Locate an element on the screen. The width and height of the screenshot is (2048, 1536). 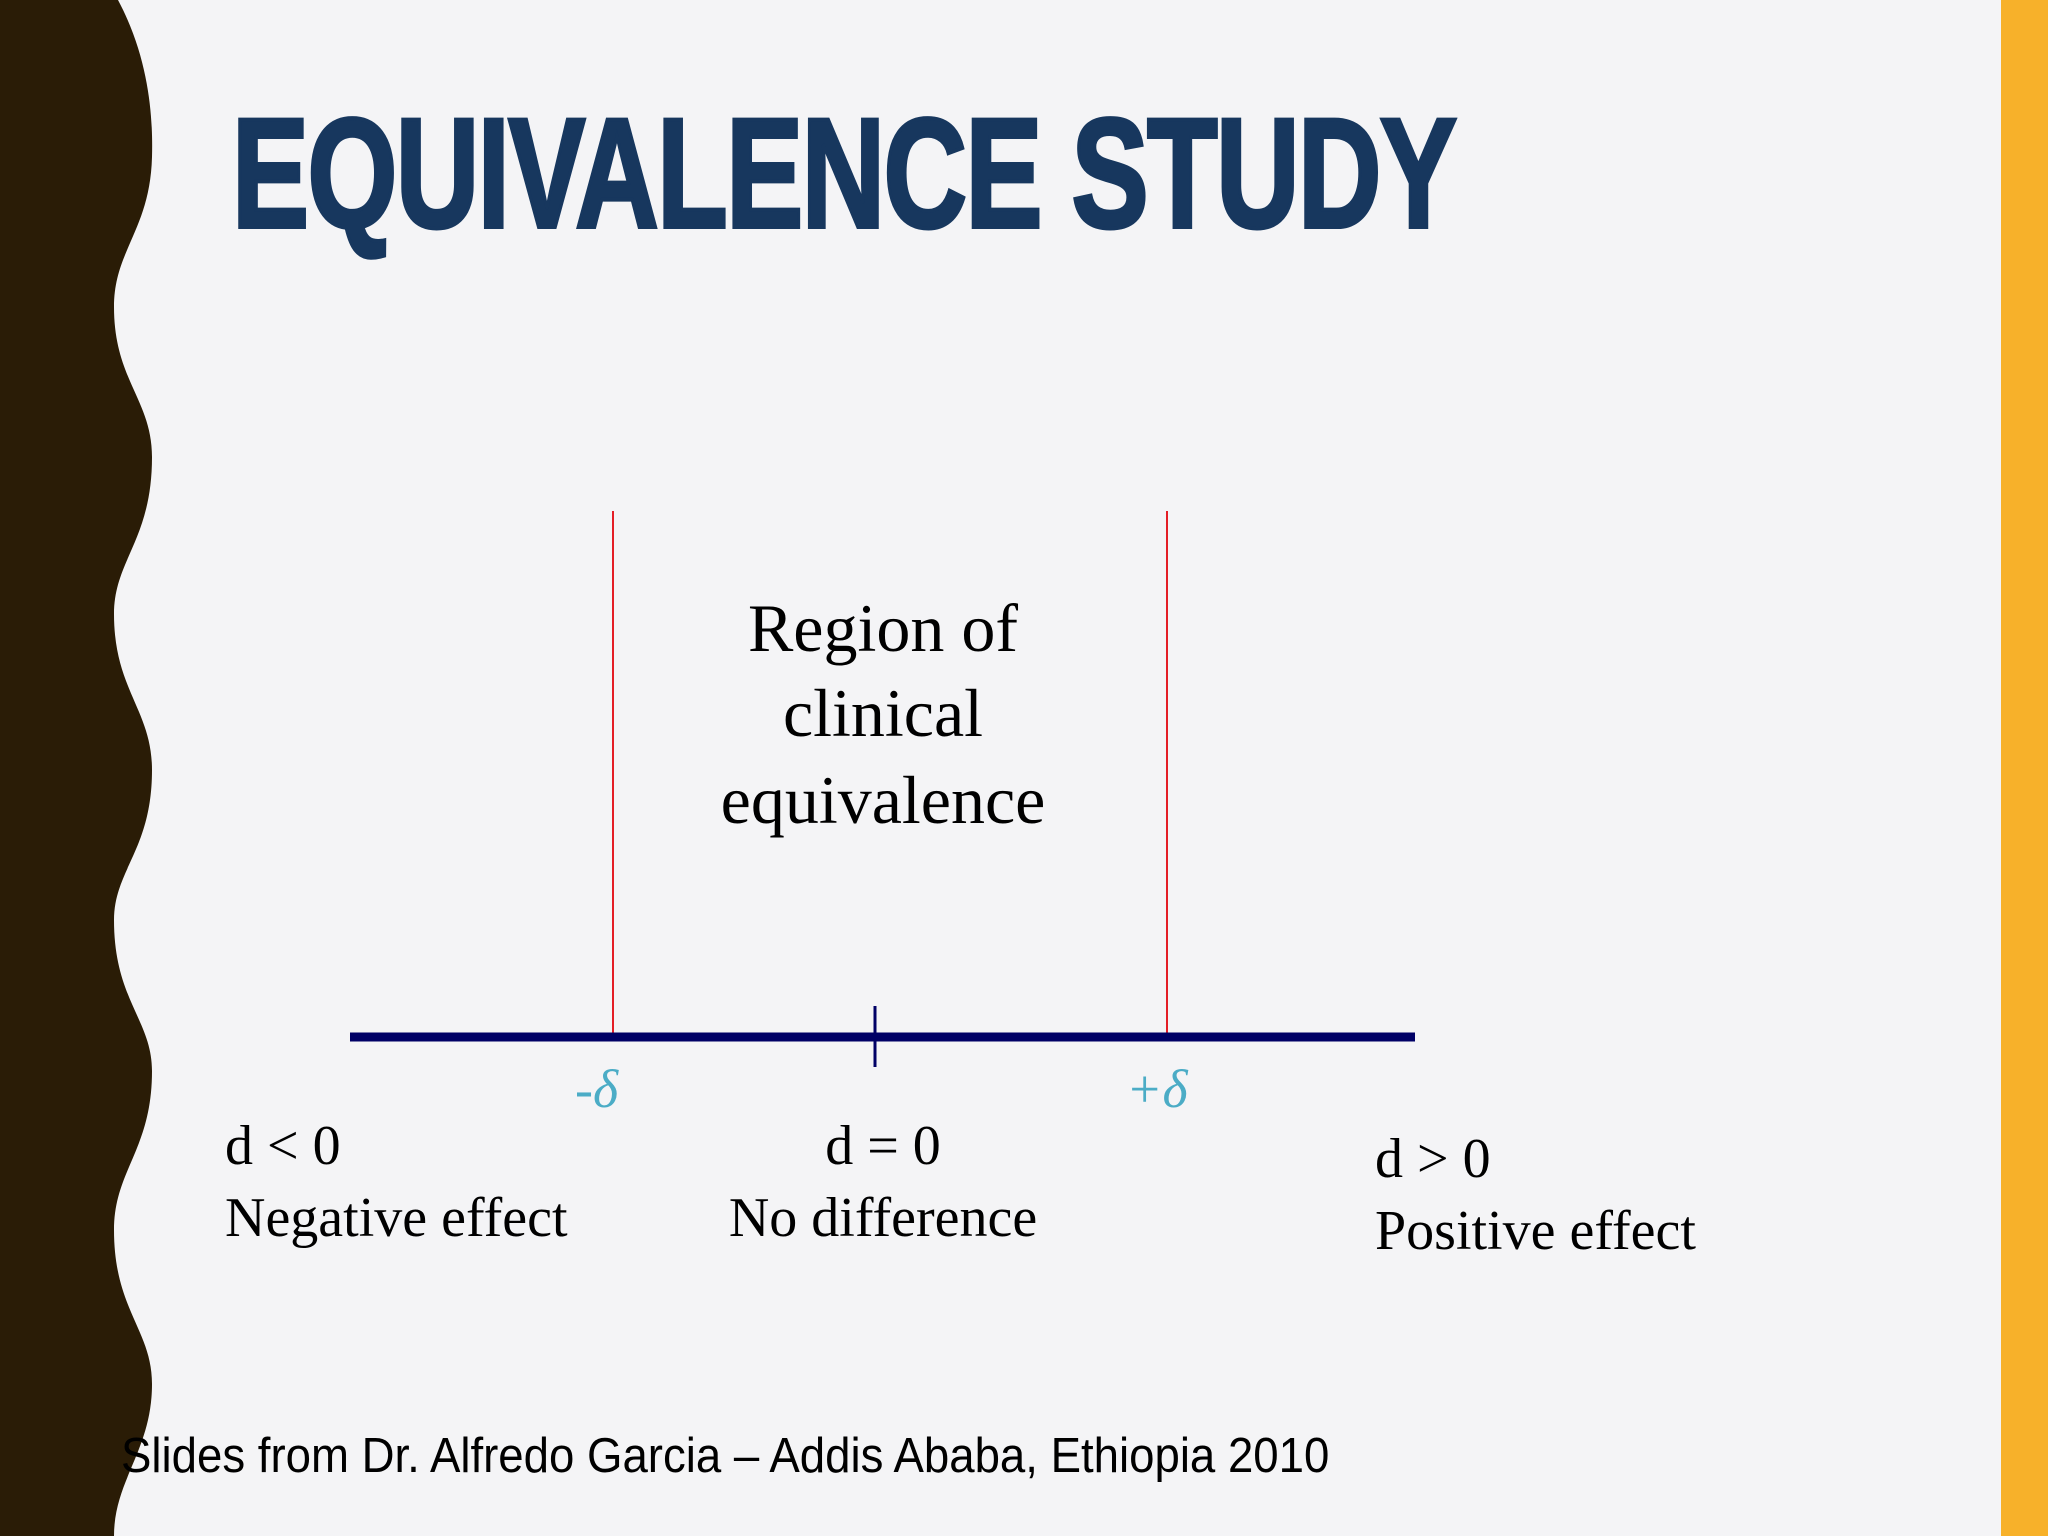
slide-title: EQUIVALENCE STUDY is located at coordinates (845, 174).